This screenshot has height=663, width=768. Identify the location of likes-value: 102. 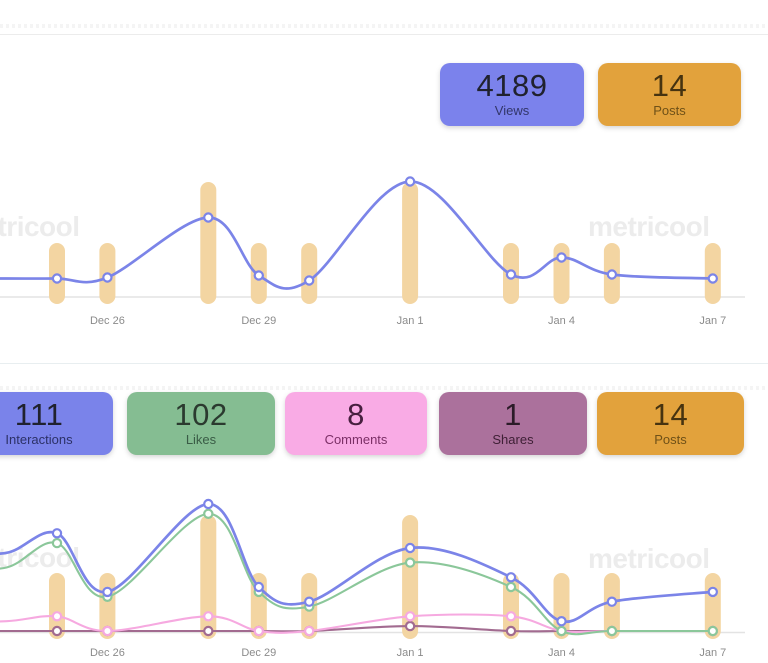
(201, 414).